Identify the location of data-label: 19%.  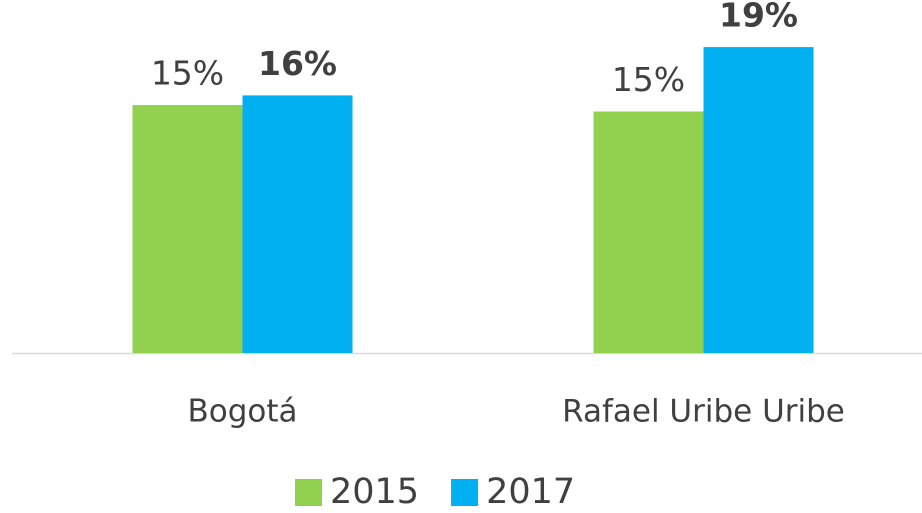
(758, 17).